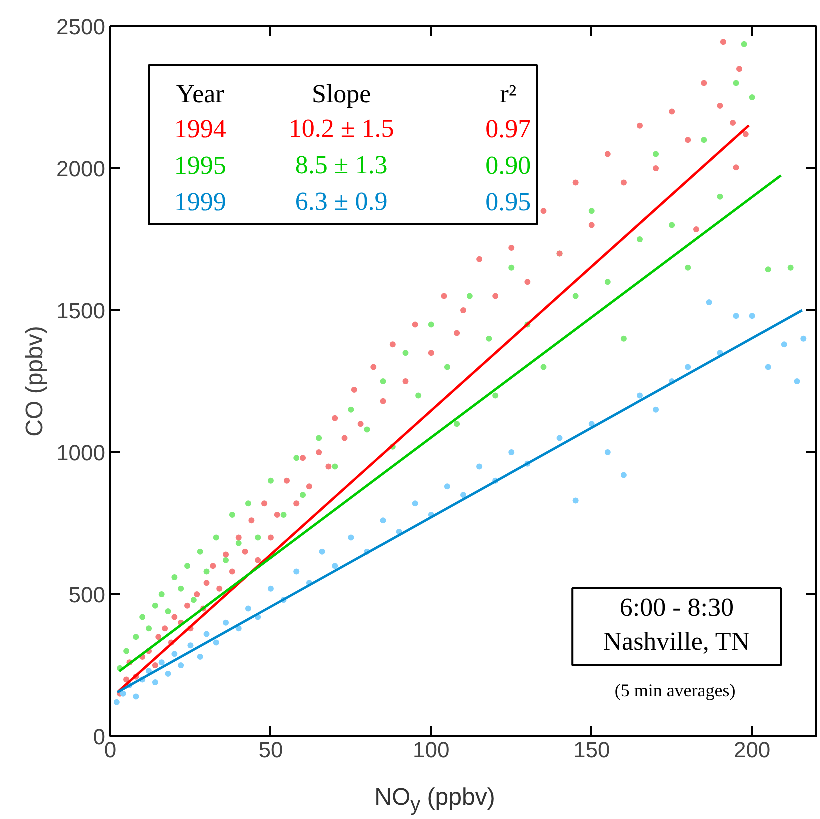 The width and height of the screenshot is (820, 819). I want to click on annotation: (5 min averages), so click(675, 690).